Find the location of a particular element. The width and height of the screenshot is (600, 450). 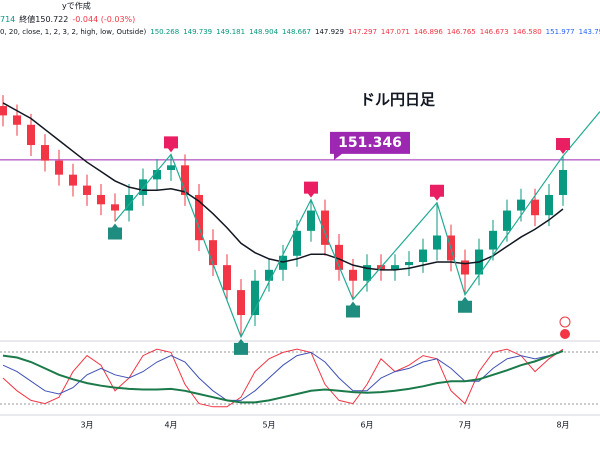

indicator-value: 147.071 is located at coordinates (395, 32).